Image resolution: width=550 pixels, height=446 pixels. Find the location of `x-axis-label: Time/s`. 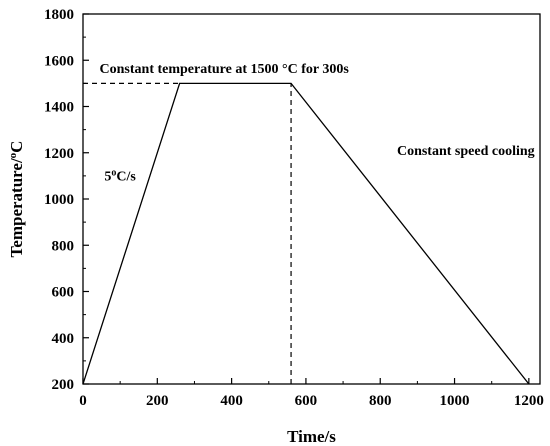

x-axis-label: Time/s is located at coordinates (311, 436).